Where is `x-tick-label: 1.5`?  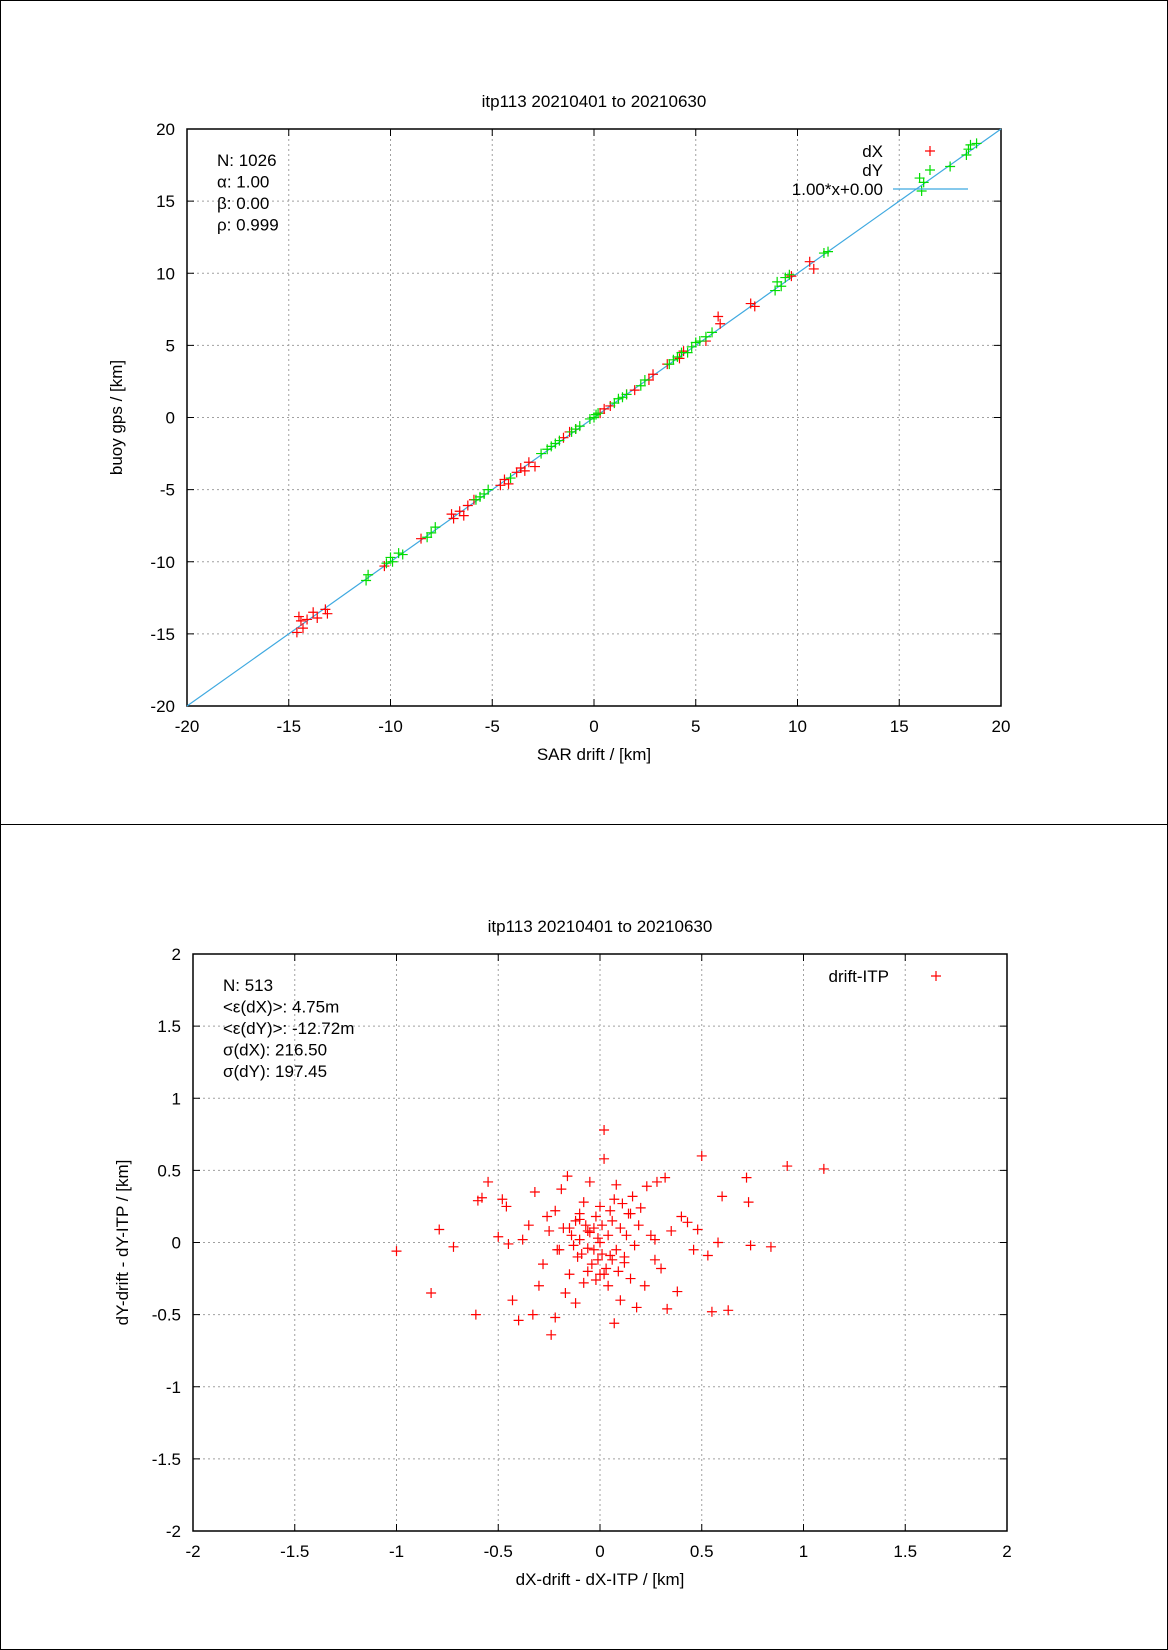 x-tick-label: 1.5 is located at coordinates (905, 1551).